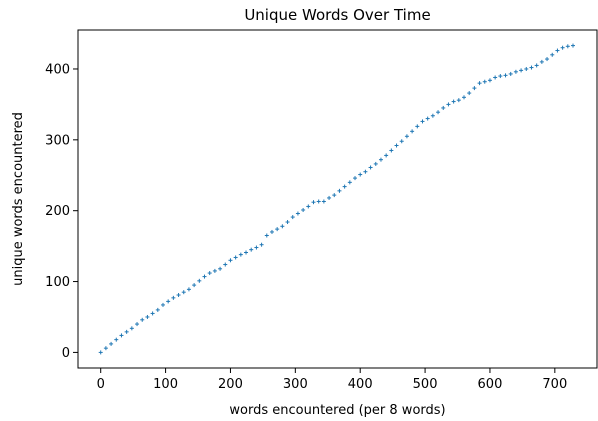 The height and width of the screenshot is (421, 598). Describe the element at coordinates (230, 384) in the screenshot. I see `x-tick-label: 200` at that location.